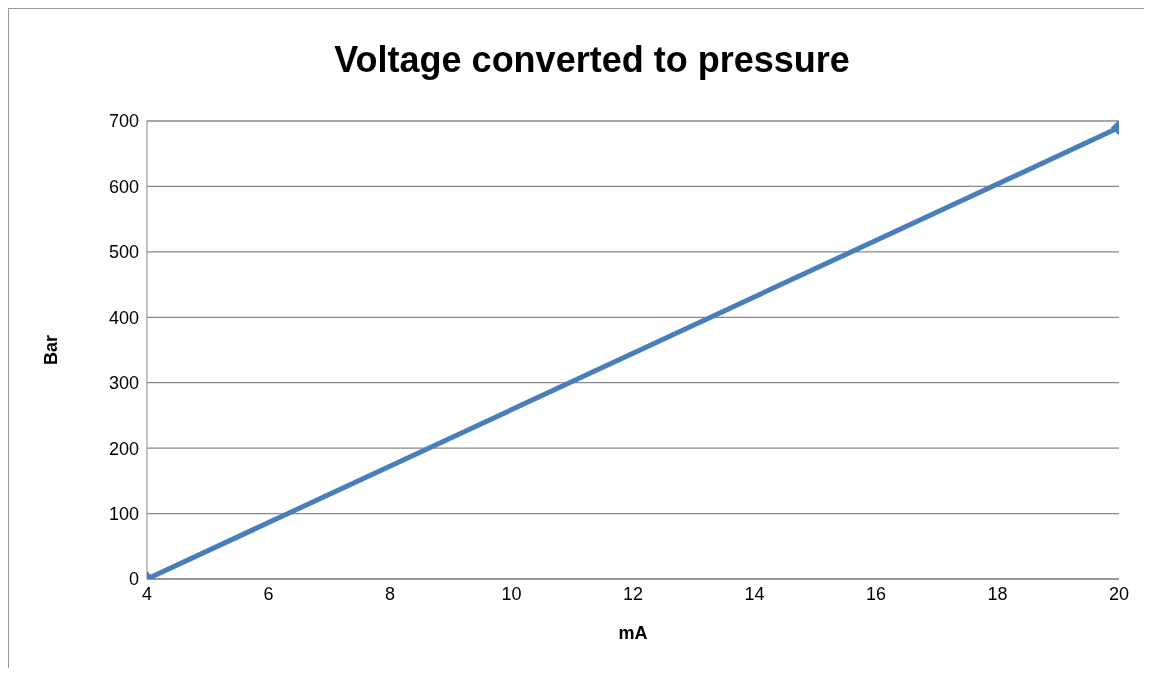 Image resolution: width=1152 pixels, height=675 pixels. Describe the element at coordinates (123, 383) in the screenshot. I see `y-tick-label: 300` at that location.